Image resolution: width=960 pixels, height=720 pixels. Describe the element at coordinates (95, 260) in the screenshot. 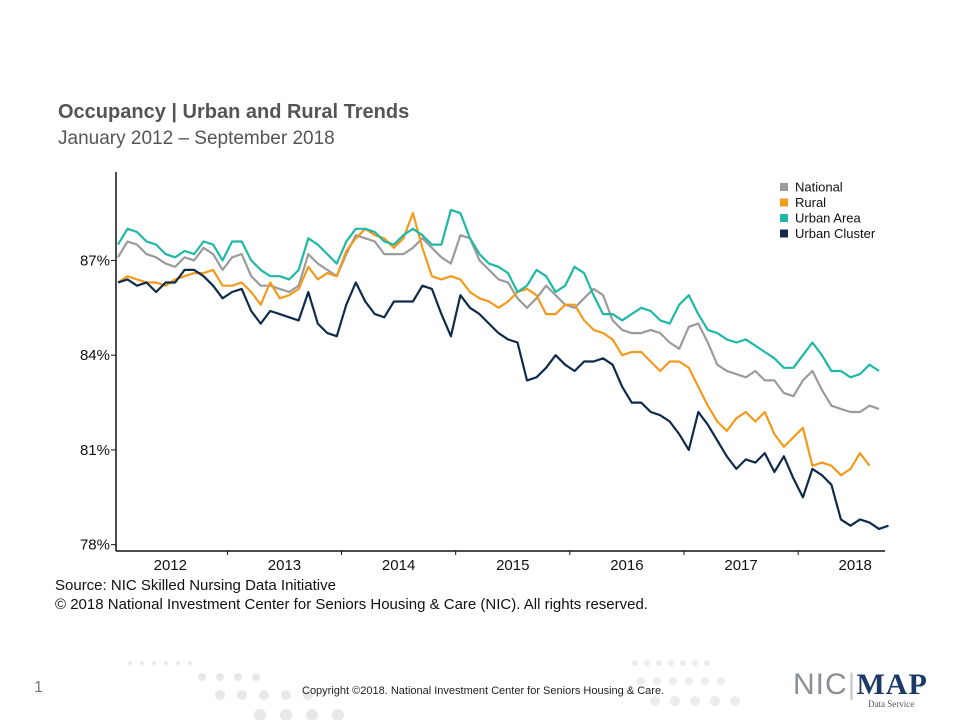

I see `y-tick-label: 87%` at that location.